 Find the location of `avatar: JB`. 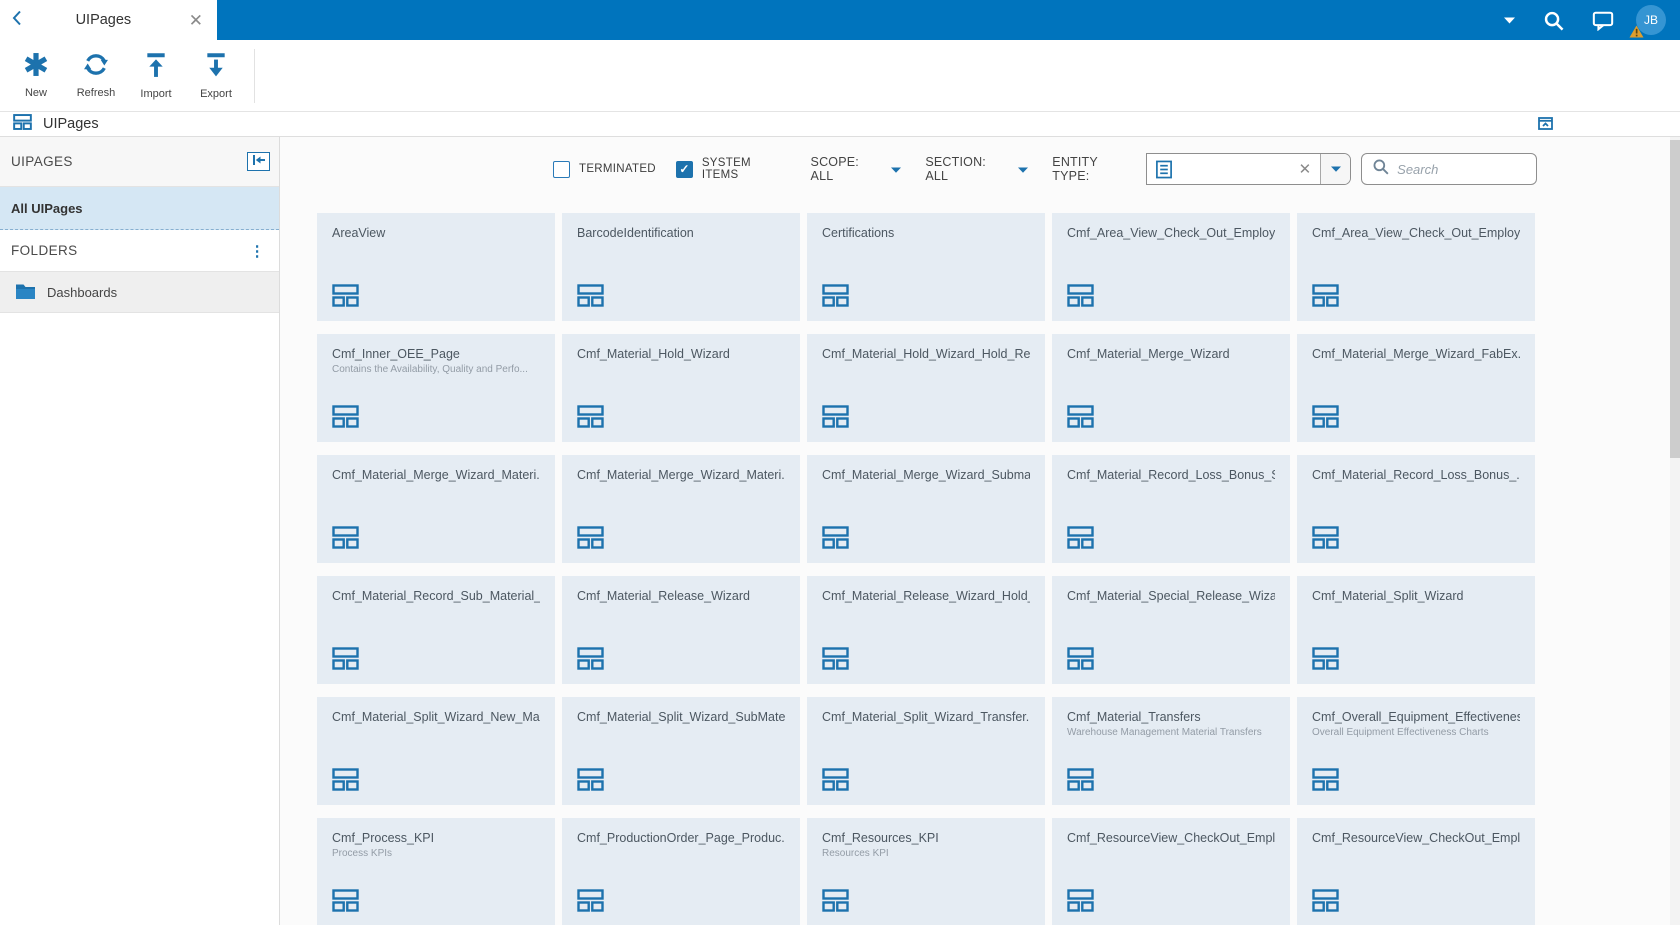

avatar: JB is located at coordinates (1647, 21).